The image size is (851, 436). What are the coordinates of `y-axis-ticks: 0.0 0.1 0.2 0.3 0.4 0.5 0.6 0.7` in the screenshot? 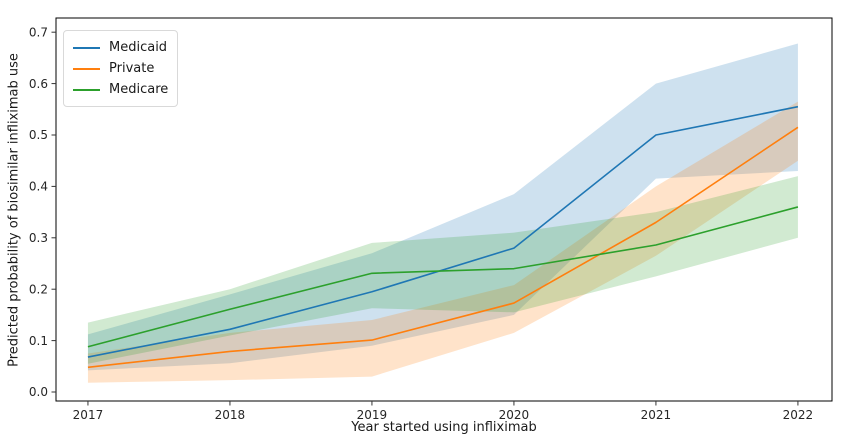 It's located at (42, 212).